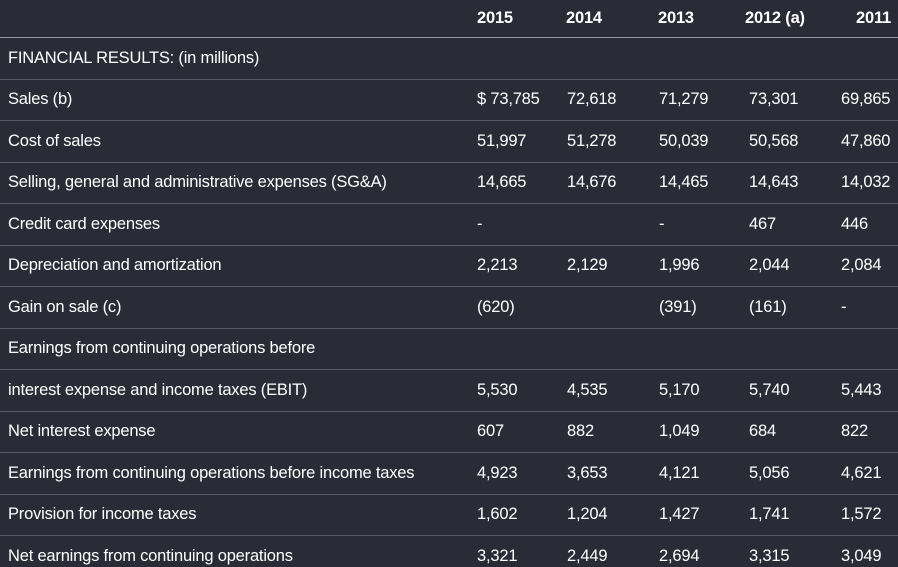 The width and height of the screenshot is (898, 567). What do you see at coordinates (786, 19) in the screenshot?
I see `header-year-2012: 2012 (a)` at bounding box center [786, 19].